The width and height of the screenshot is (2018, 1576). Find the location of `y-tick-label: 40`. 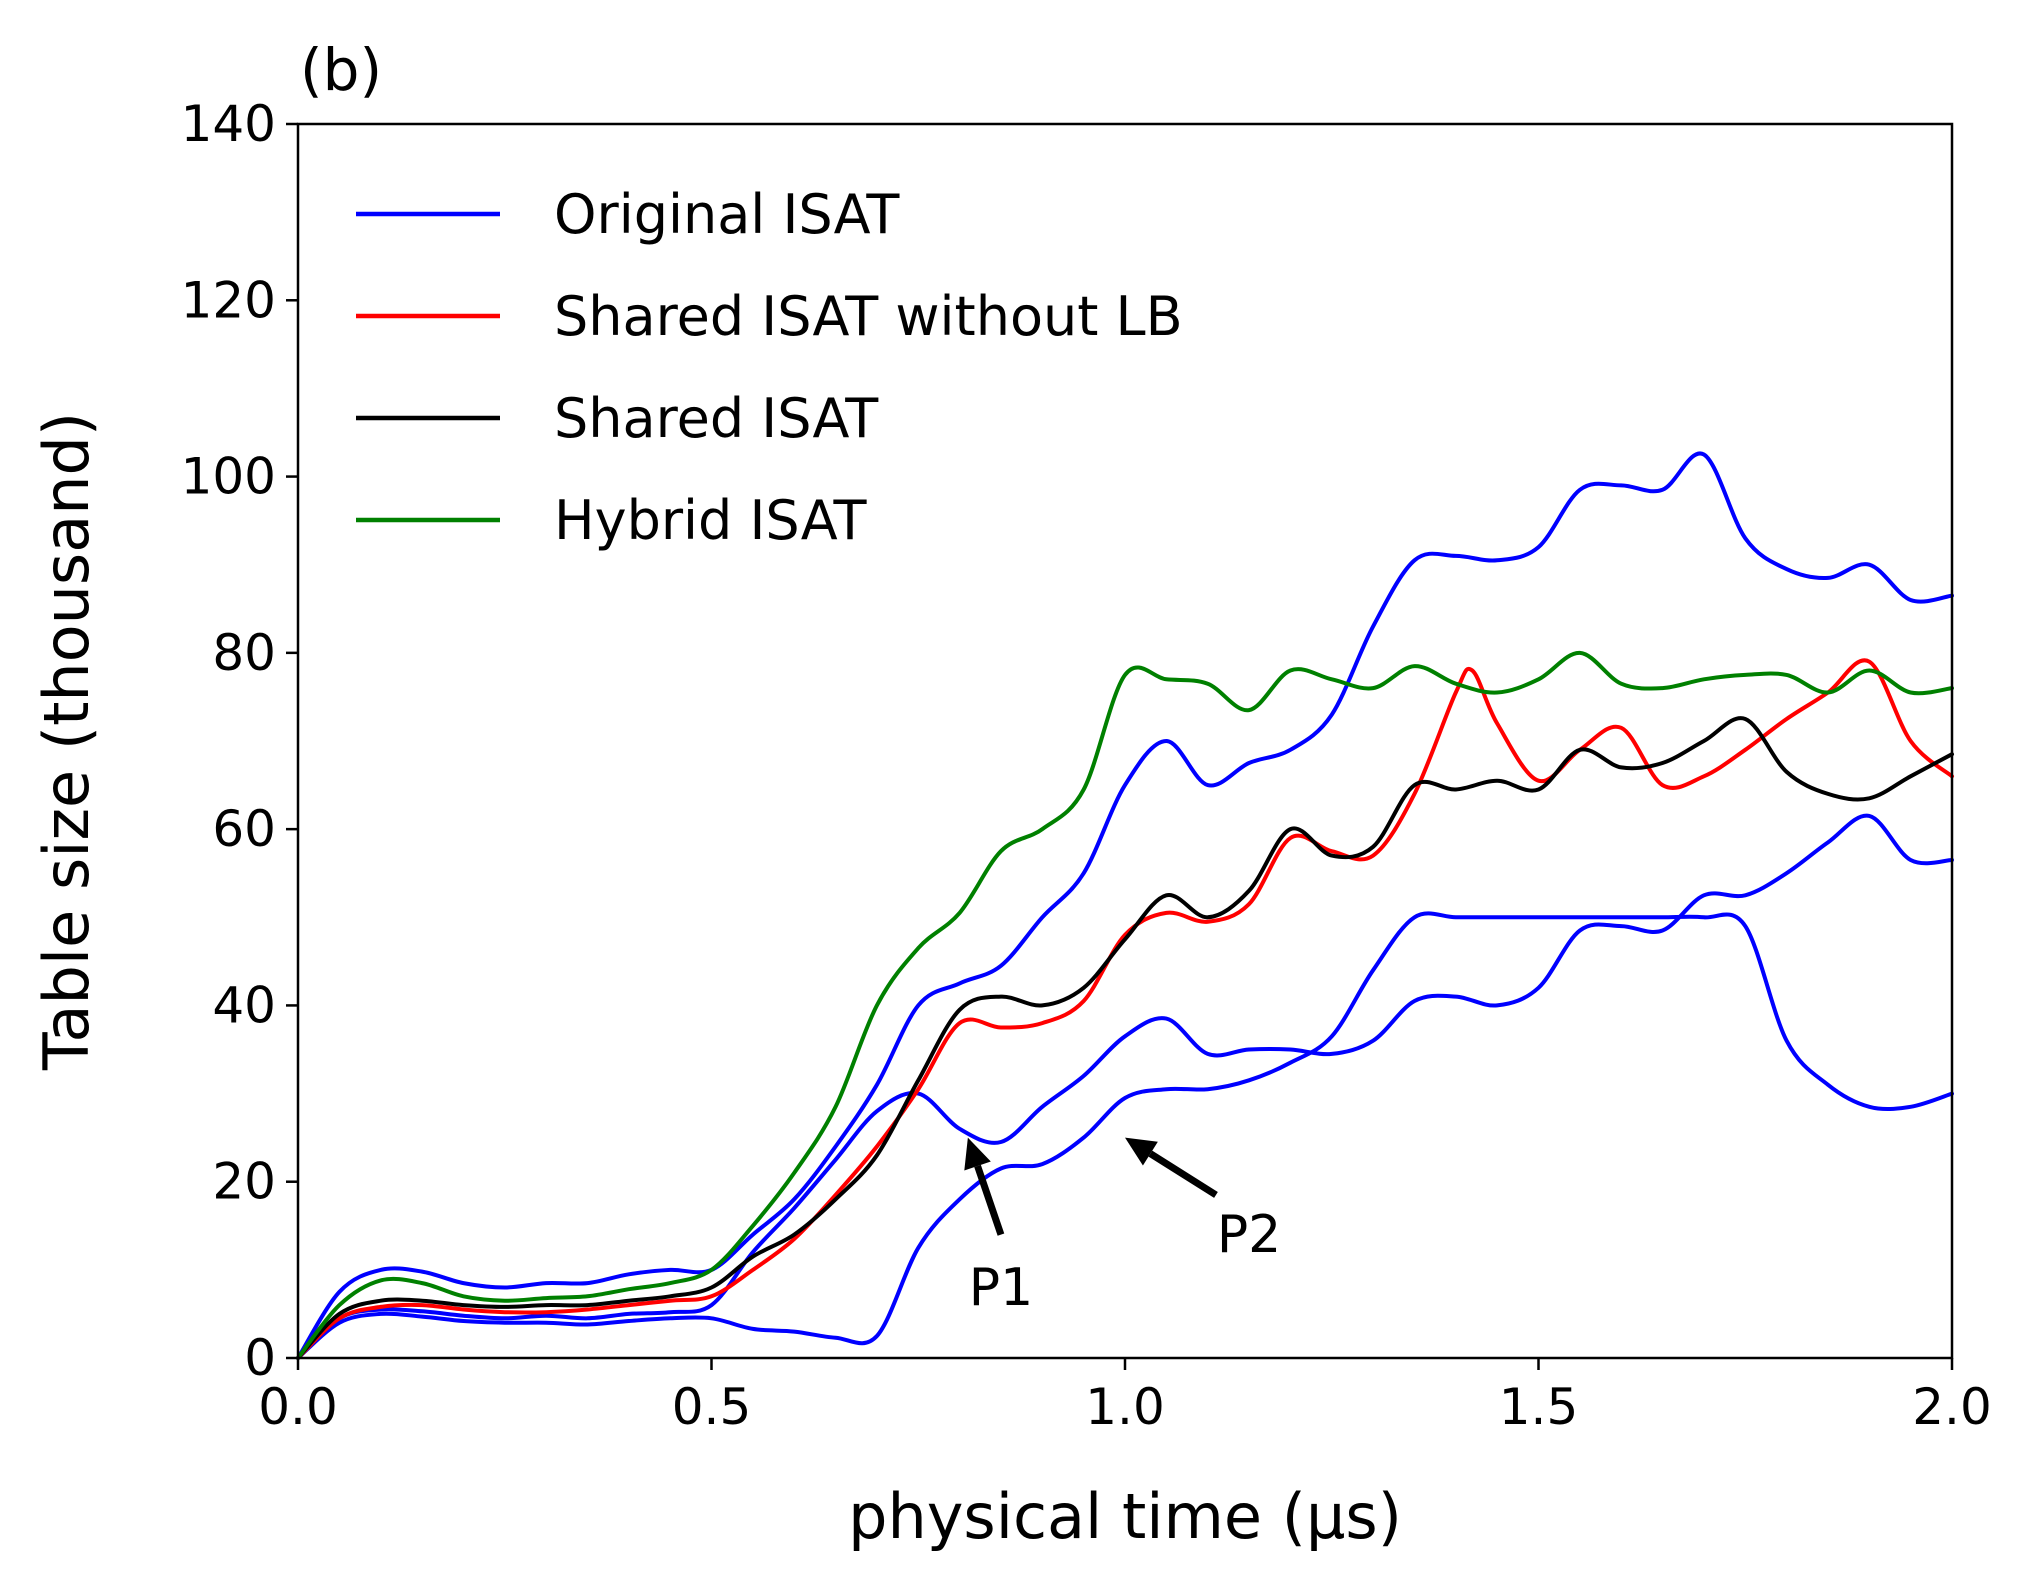

y-tick-label: 40 is located at coordinates (244, 1005).